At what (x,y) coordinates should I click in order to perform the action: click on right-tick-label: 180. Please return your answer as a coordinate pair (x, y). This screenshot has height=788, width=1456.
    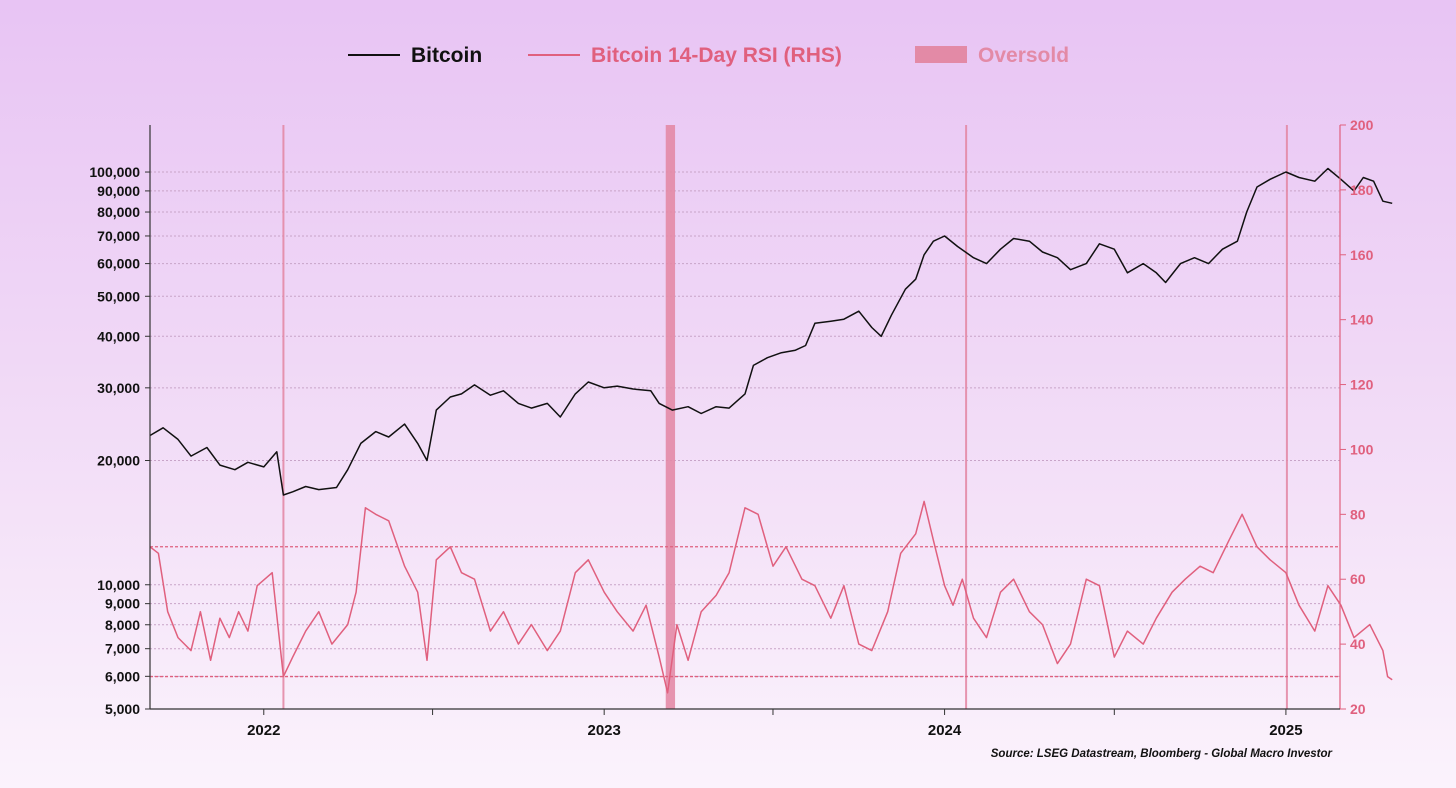
    Looking at the image, I should click on (1362, 190).